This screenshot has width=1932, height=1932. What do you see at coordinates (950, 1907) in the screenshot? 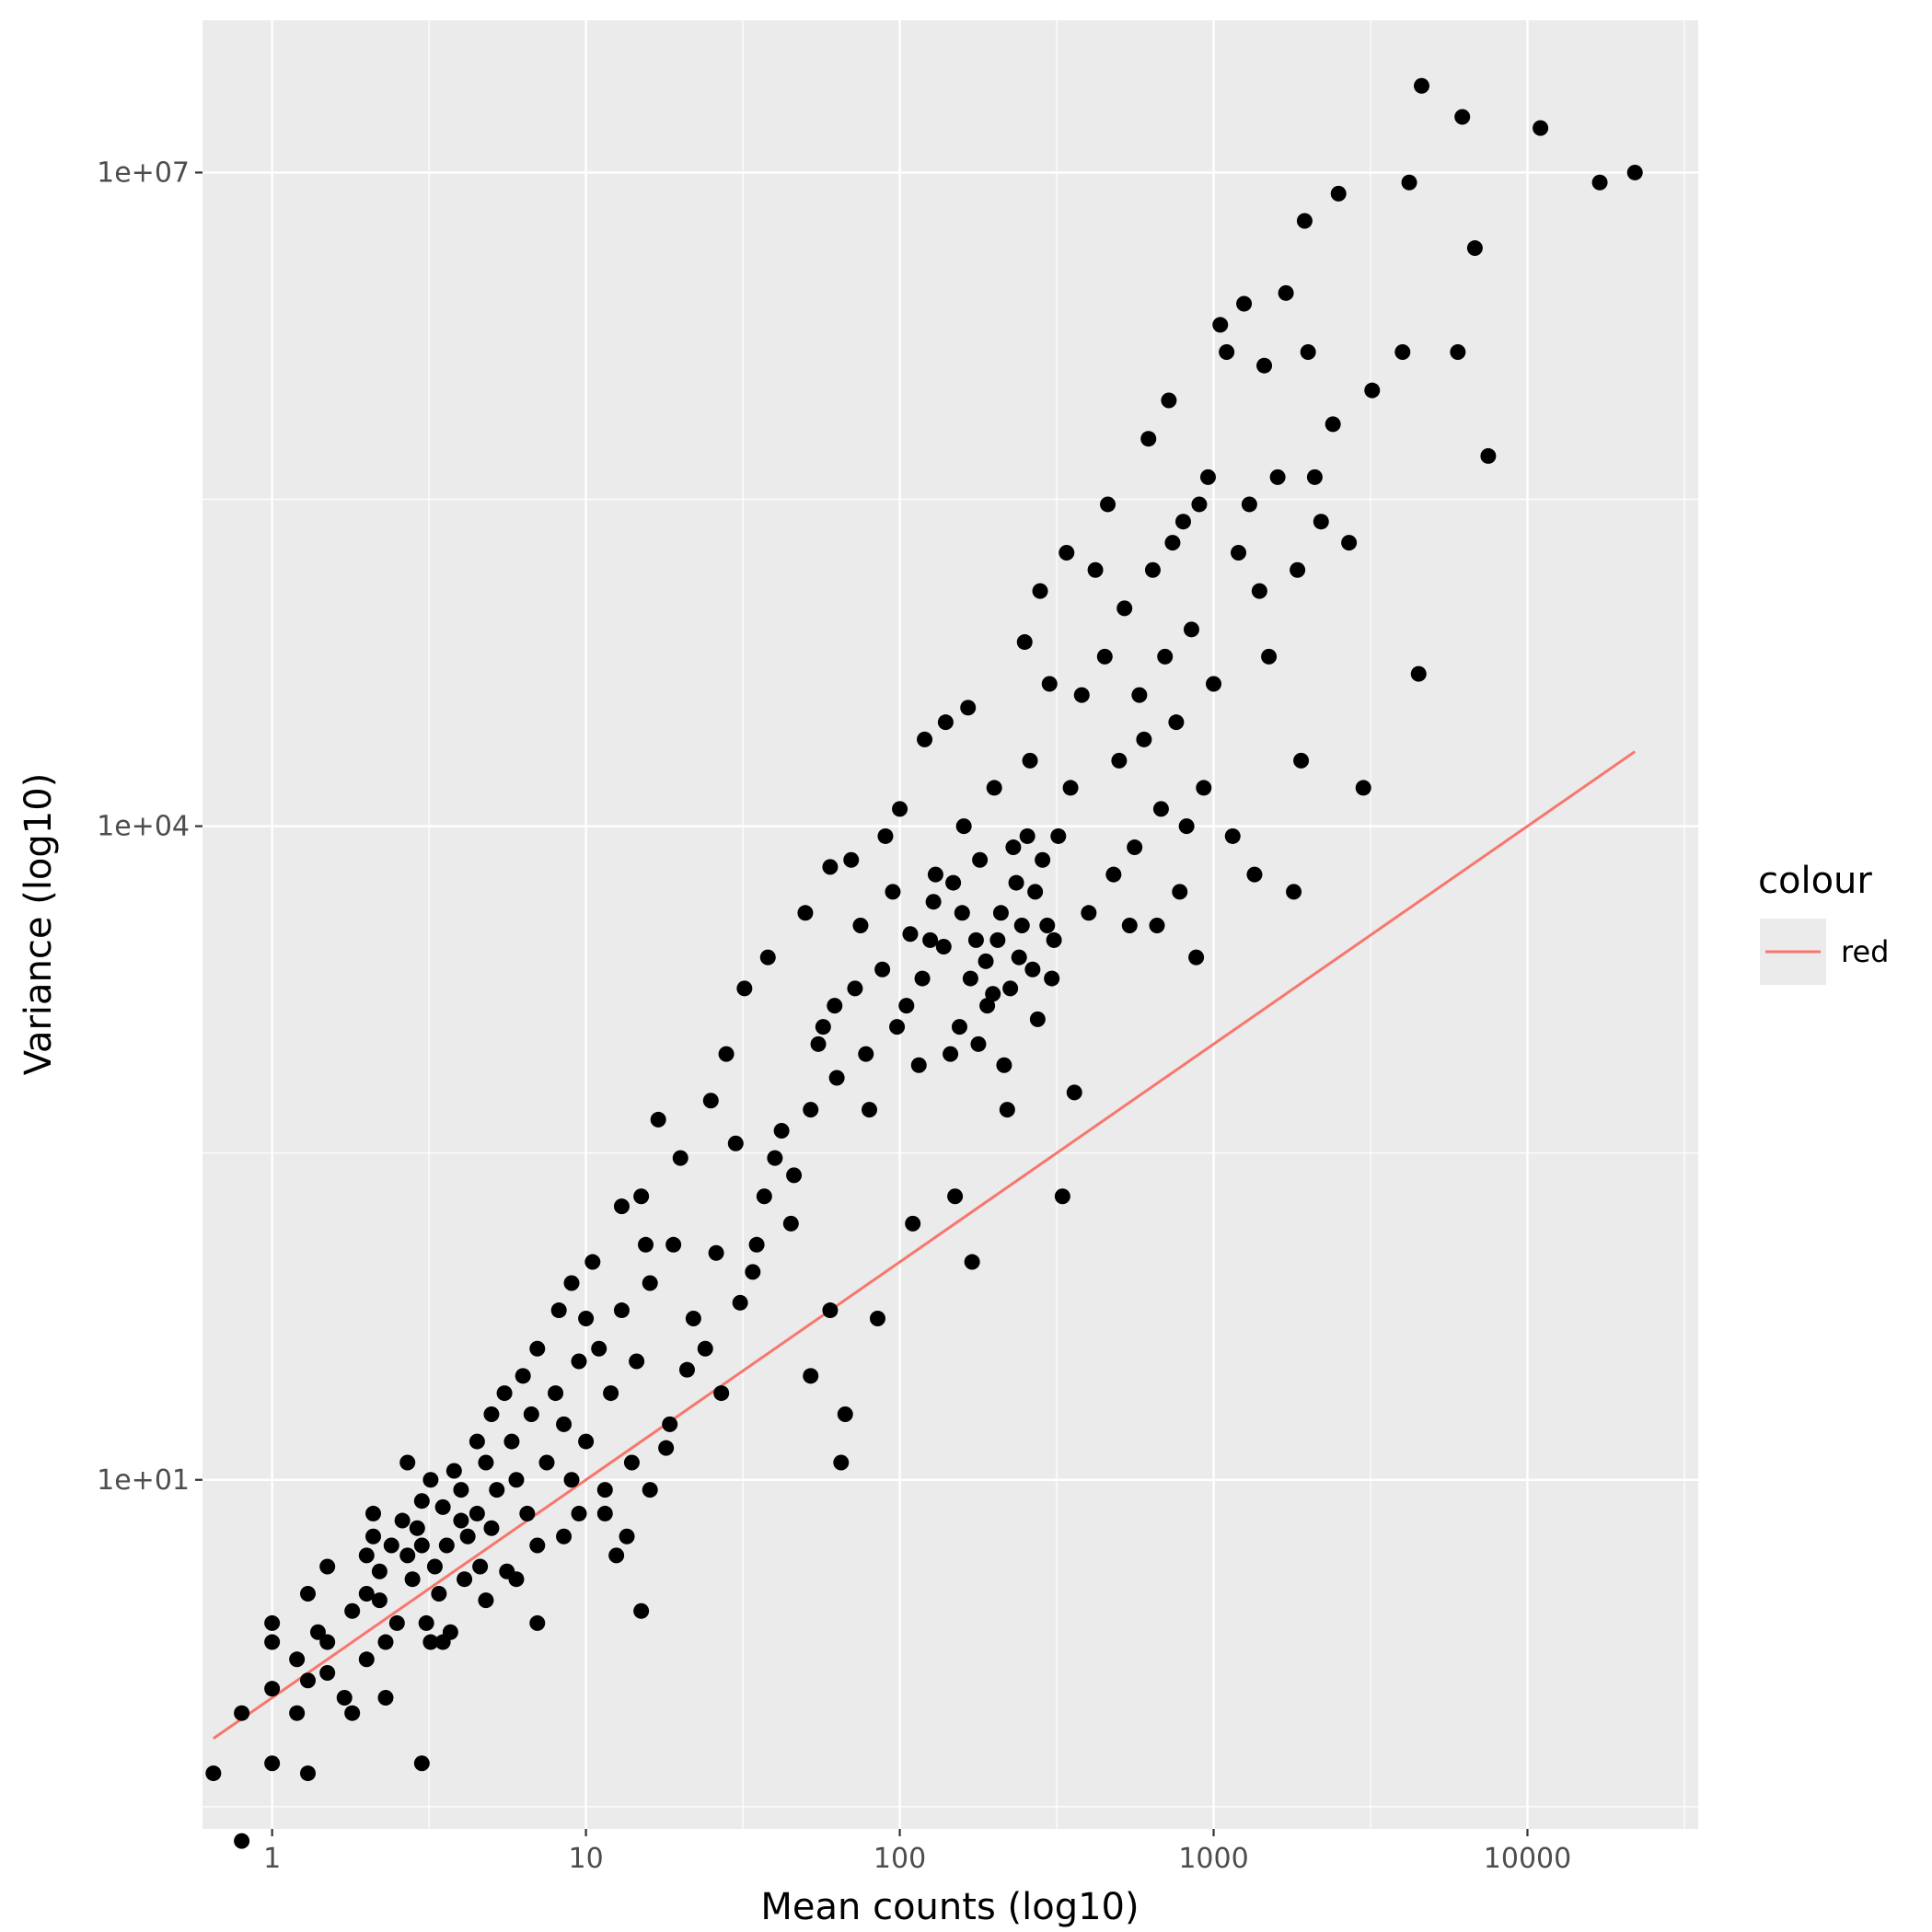
I see `x-axis-title: Mean counts (log10)` at bounding box center [950, 1907].